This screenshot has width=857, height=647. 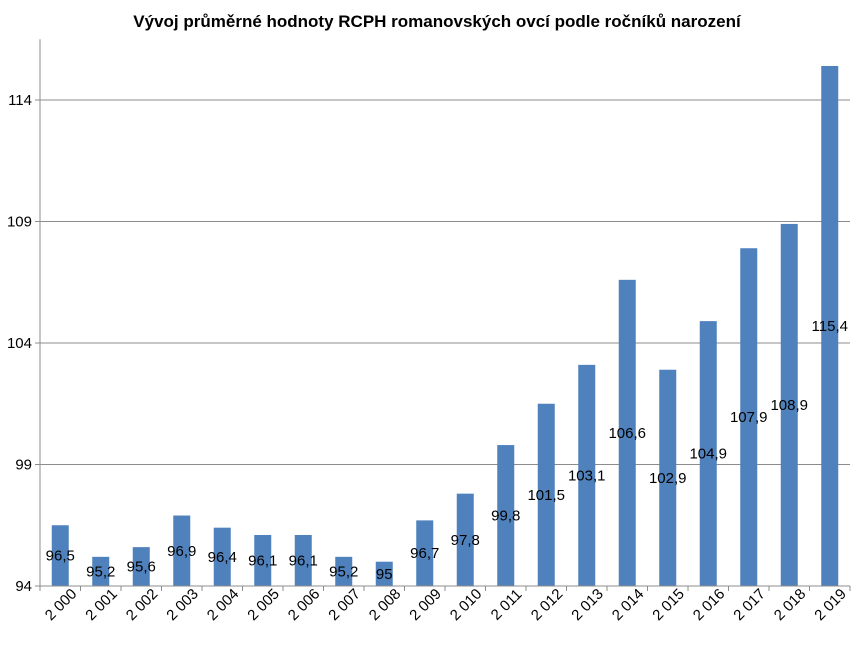 I want to click on y-axis-ticks: 94 99 104 109 114, so click(x=23, y=343).